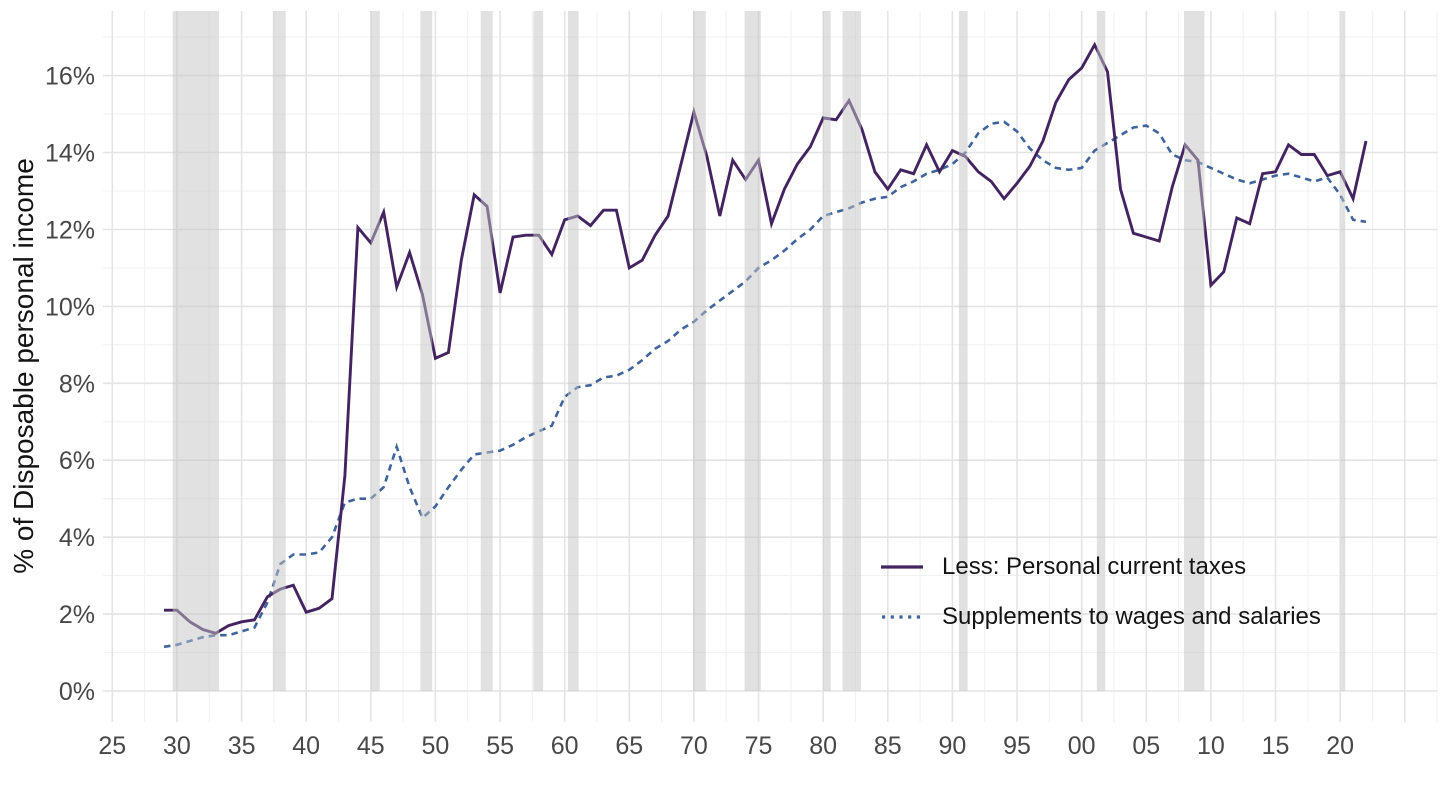 This screenshot has width=1440, height=810. I want to click on y-tick-label: 10%, so click(70, 307).